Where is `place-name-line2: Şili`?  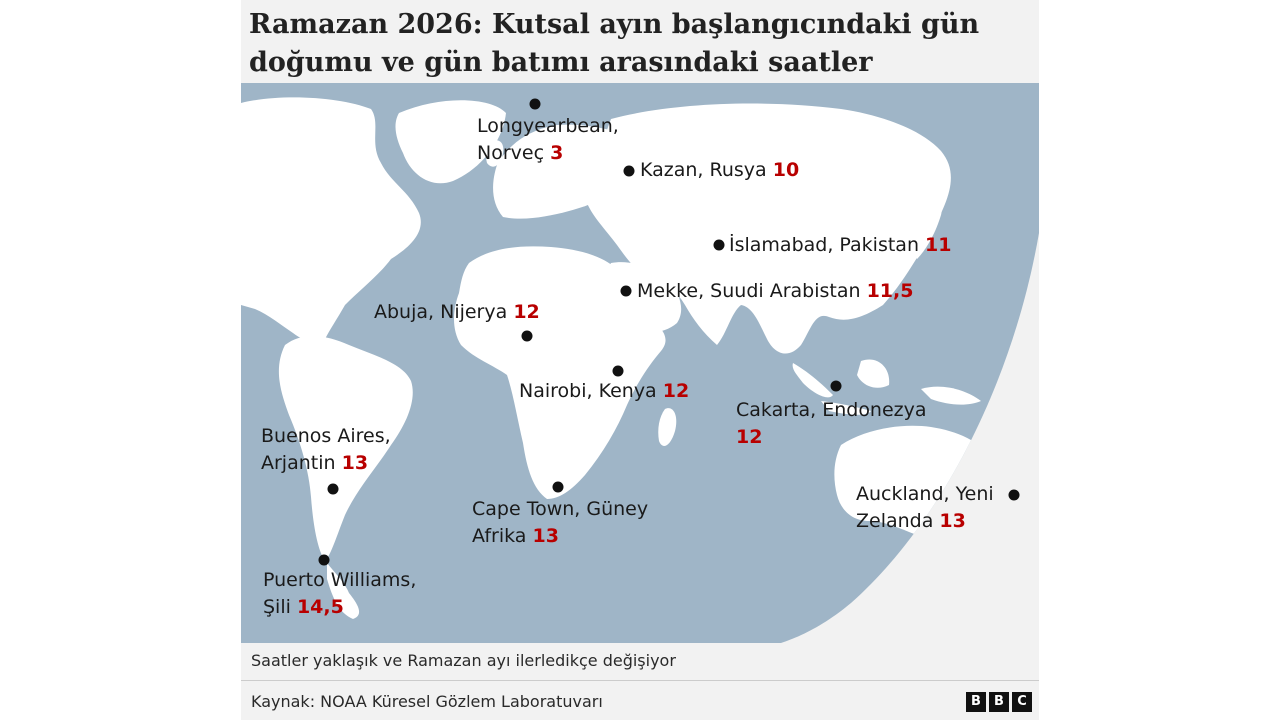 place-name-line2: Şili is located at coordinates (277, 607).